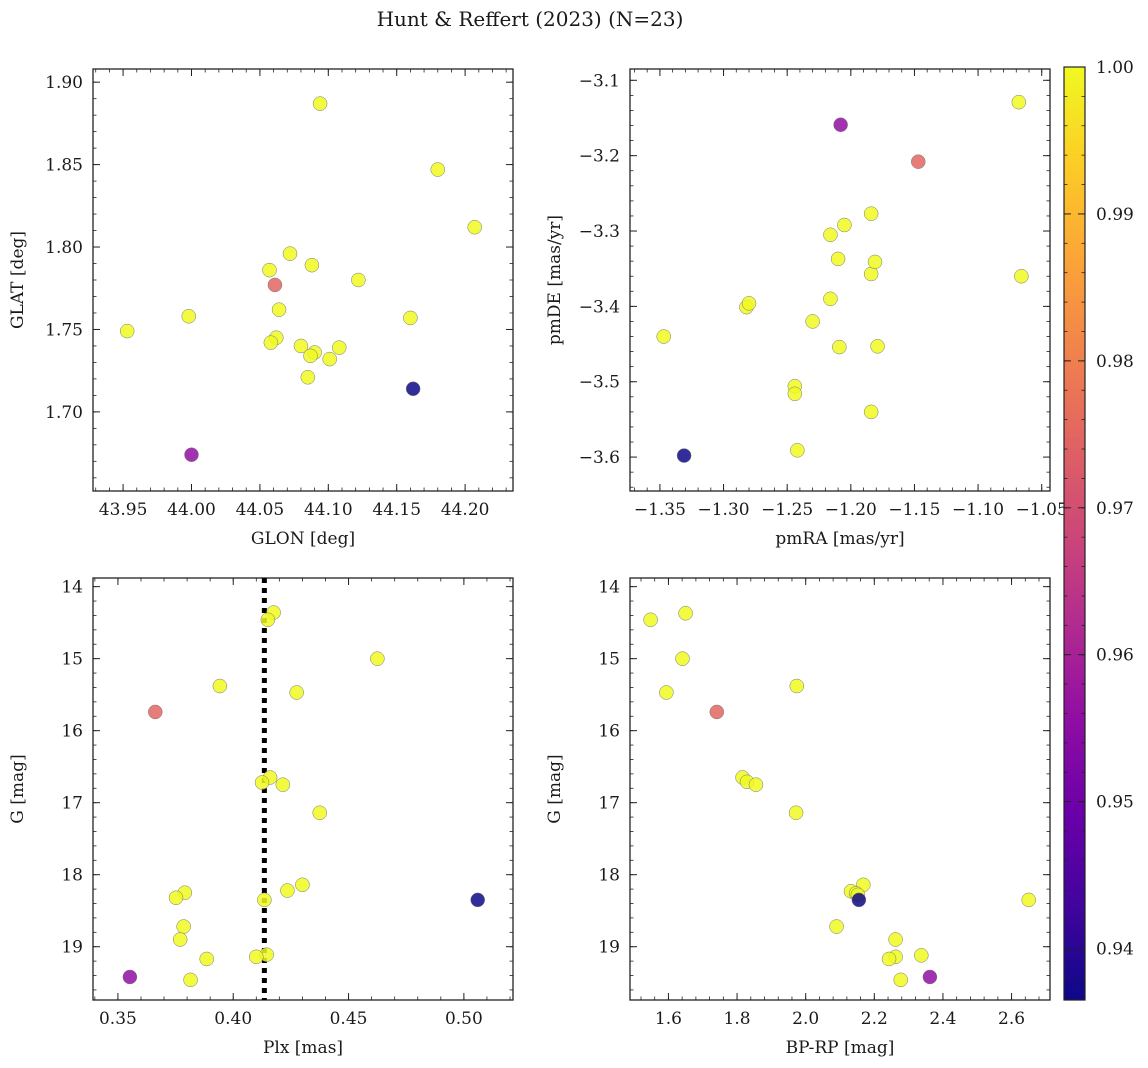 The width and height of the screenshot is (1148, 1068). I want to click on x-axis-label: GLON [deg], so click(303, 539).